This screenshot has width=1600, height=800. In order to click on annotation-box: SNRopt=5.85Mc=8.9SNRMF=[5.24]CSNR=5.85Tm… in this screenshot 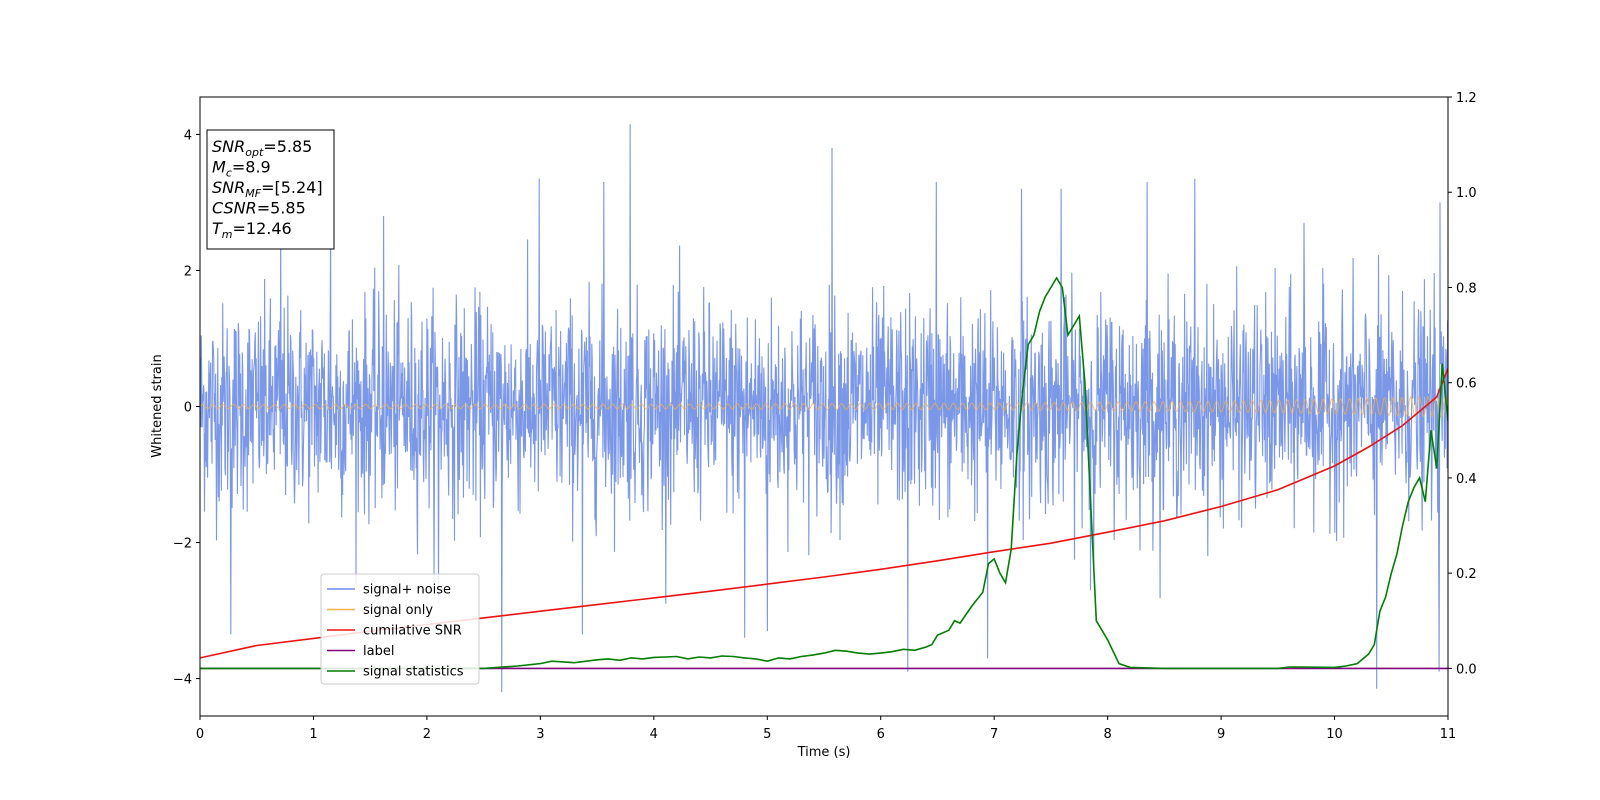, I will do `click(270, 189)`.